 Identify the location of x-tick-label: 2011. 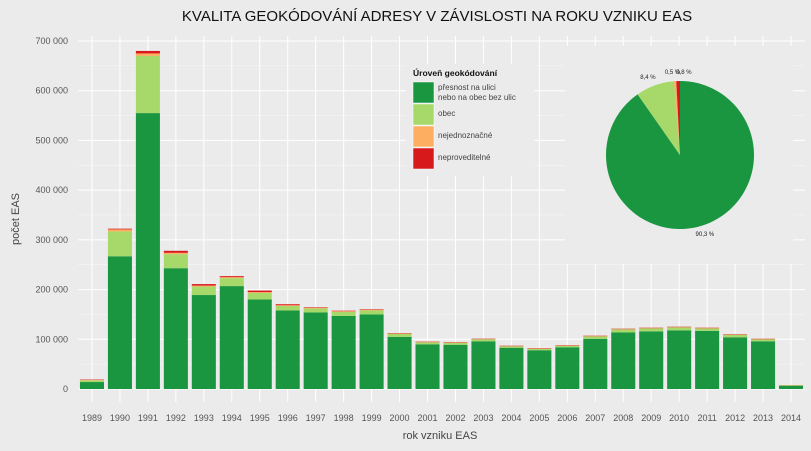
(706, 418).